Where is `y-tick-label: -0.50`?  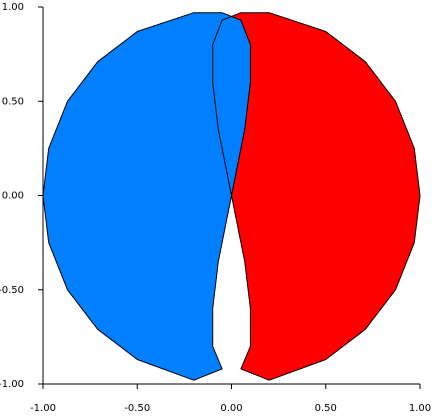
y-tick-label: -0.50 is located at coordinates (12, 290).